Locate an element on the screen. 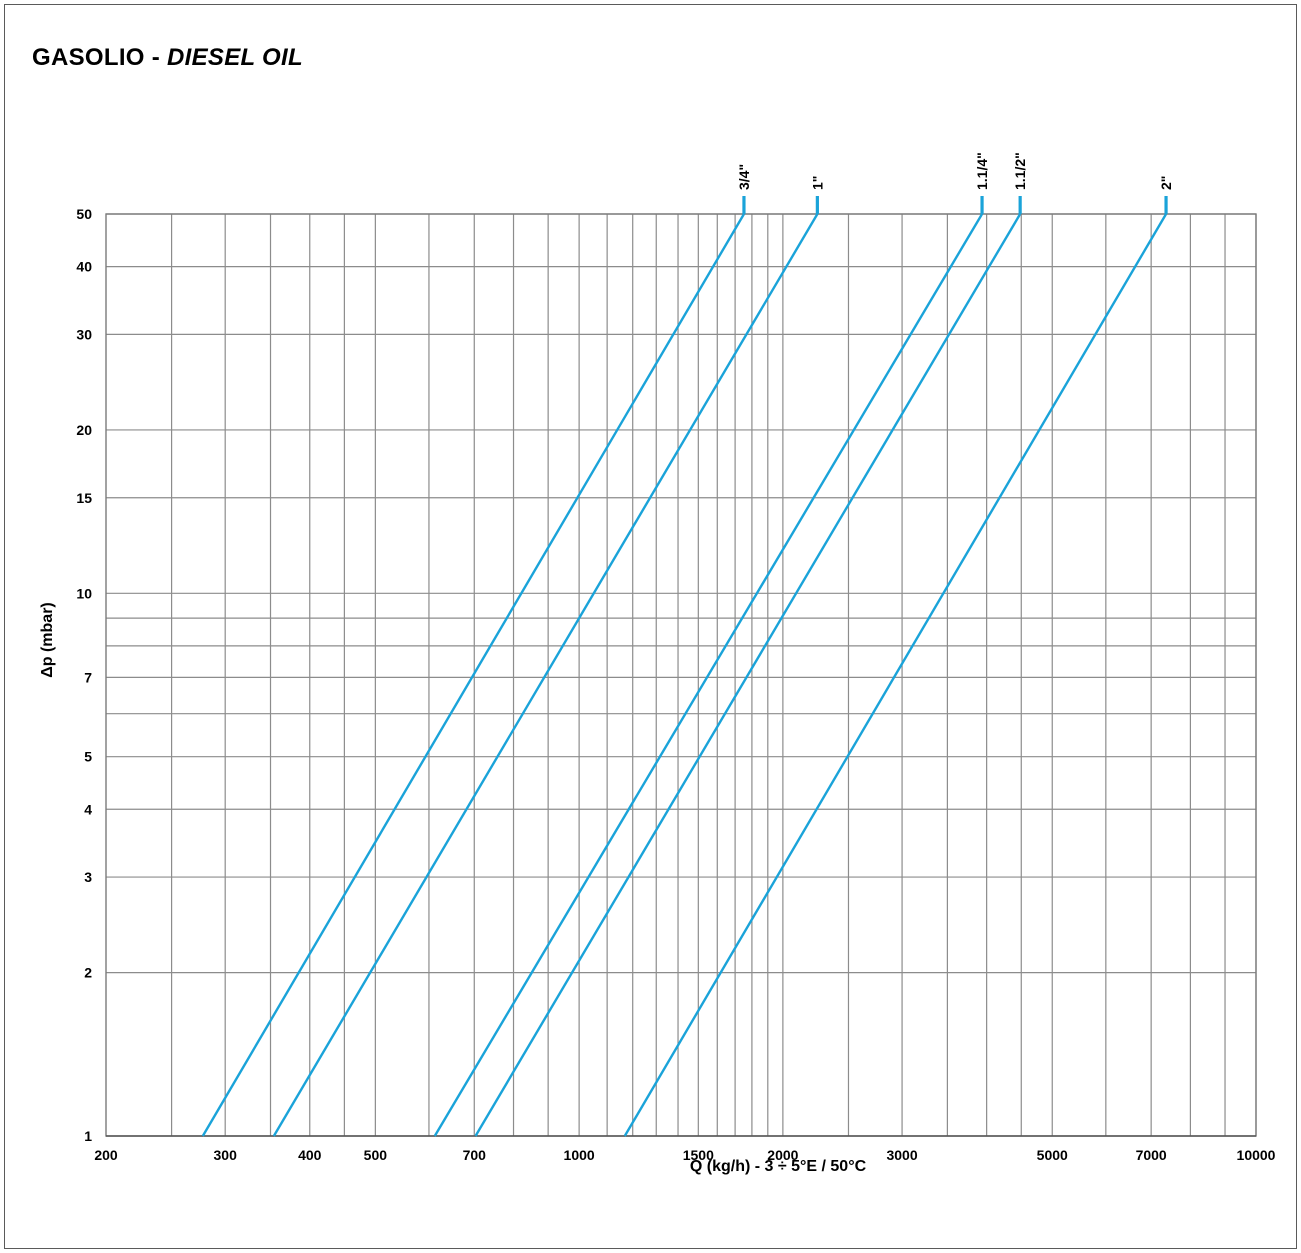 The image size is (1301, 1253). x-tick-label: 1500 is located at coordinates (698, 1155).